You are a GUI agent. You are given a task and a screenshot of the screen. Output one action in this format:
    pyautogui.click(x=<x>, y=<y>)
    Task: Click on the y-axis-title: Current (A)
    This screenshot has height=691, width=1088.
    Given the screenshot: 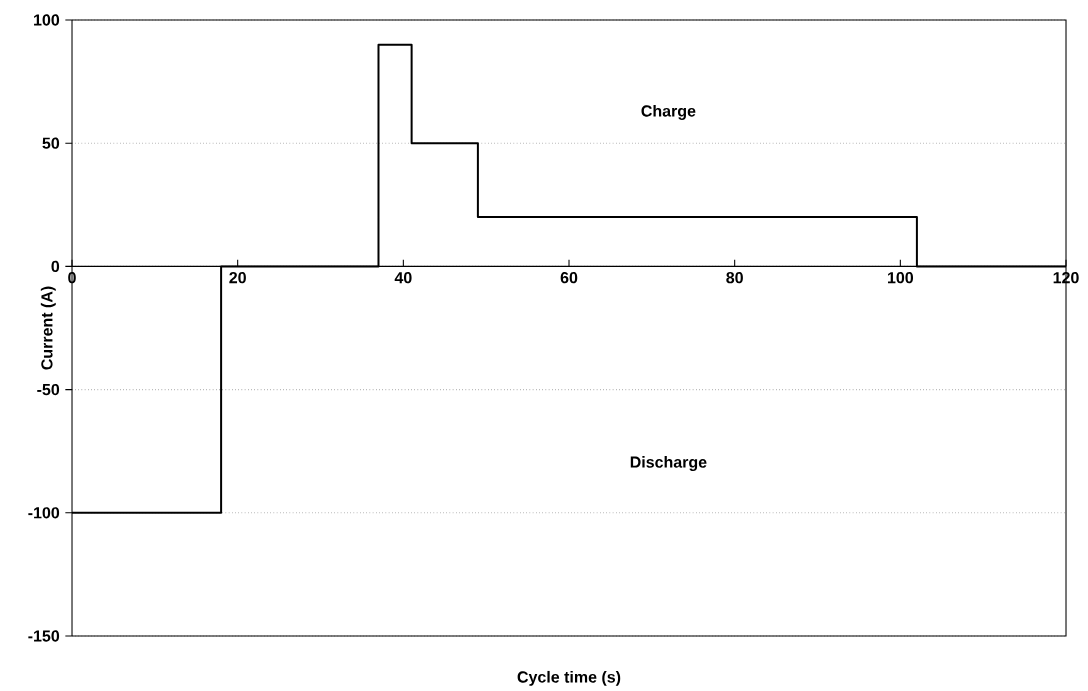 What is the action you would take?
    pyautogui.click(x=48, y=328)
    